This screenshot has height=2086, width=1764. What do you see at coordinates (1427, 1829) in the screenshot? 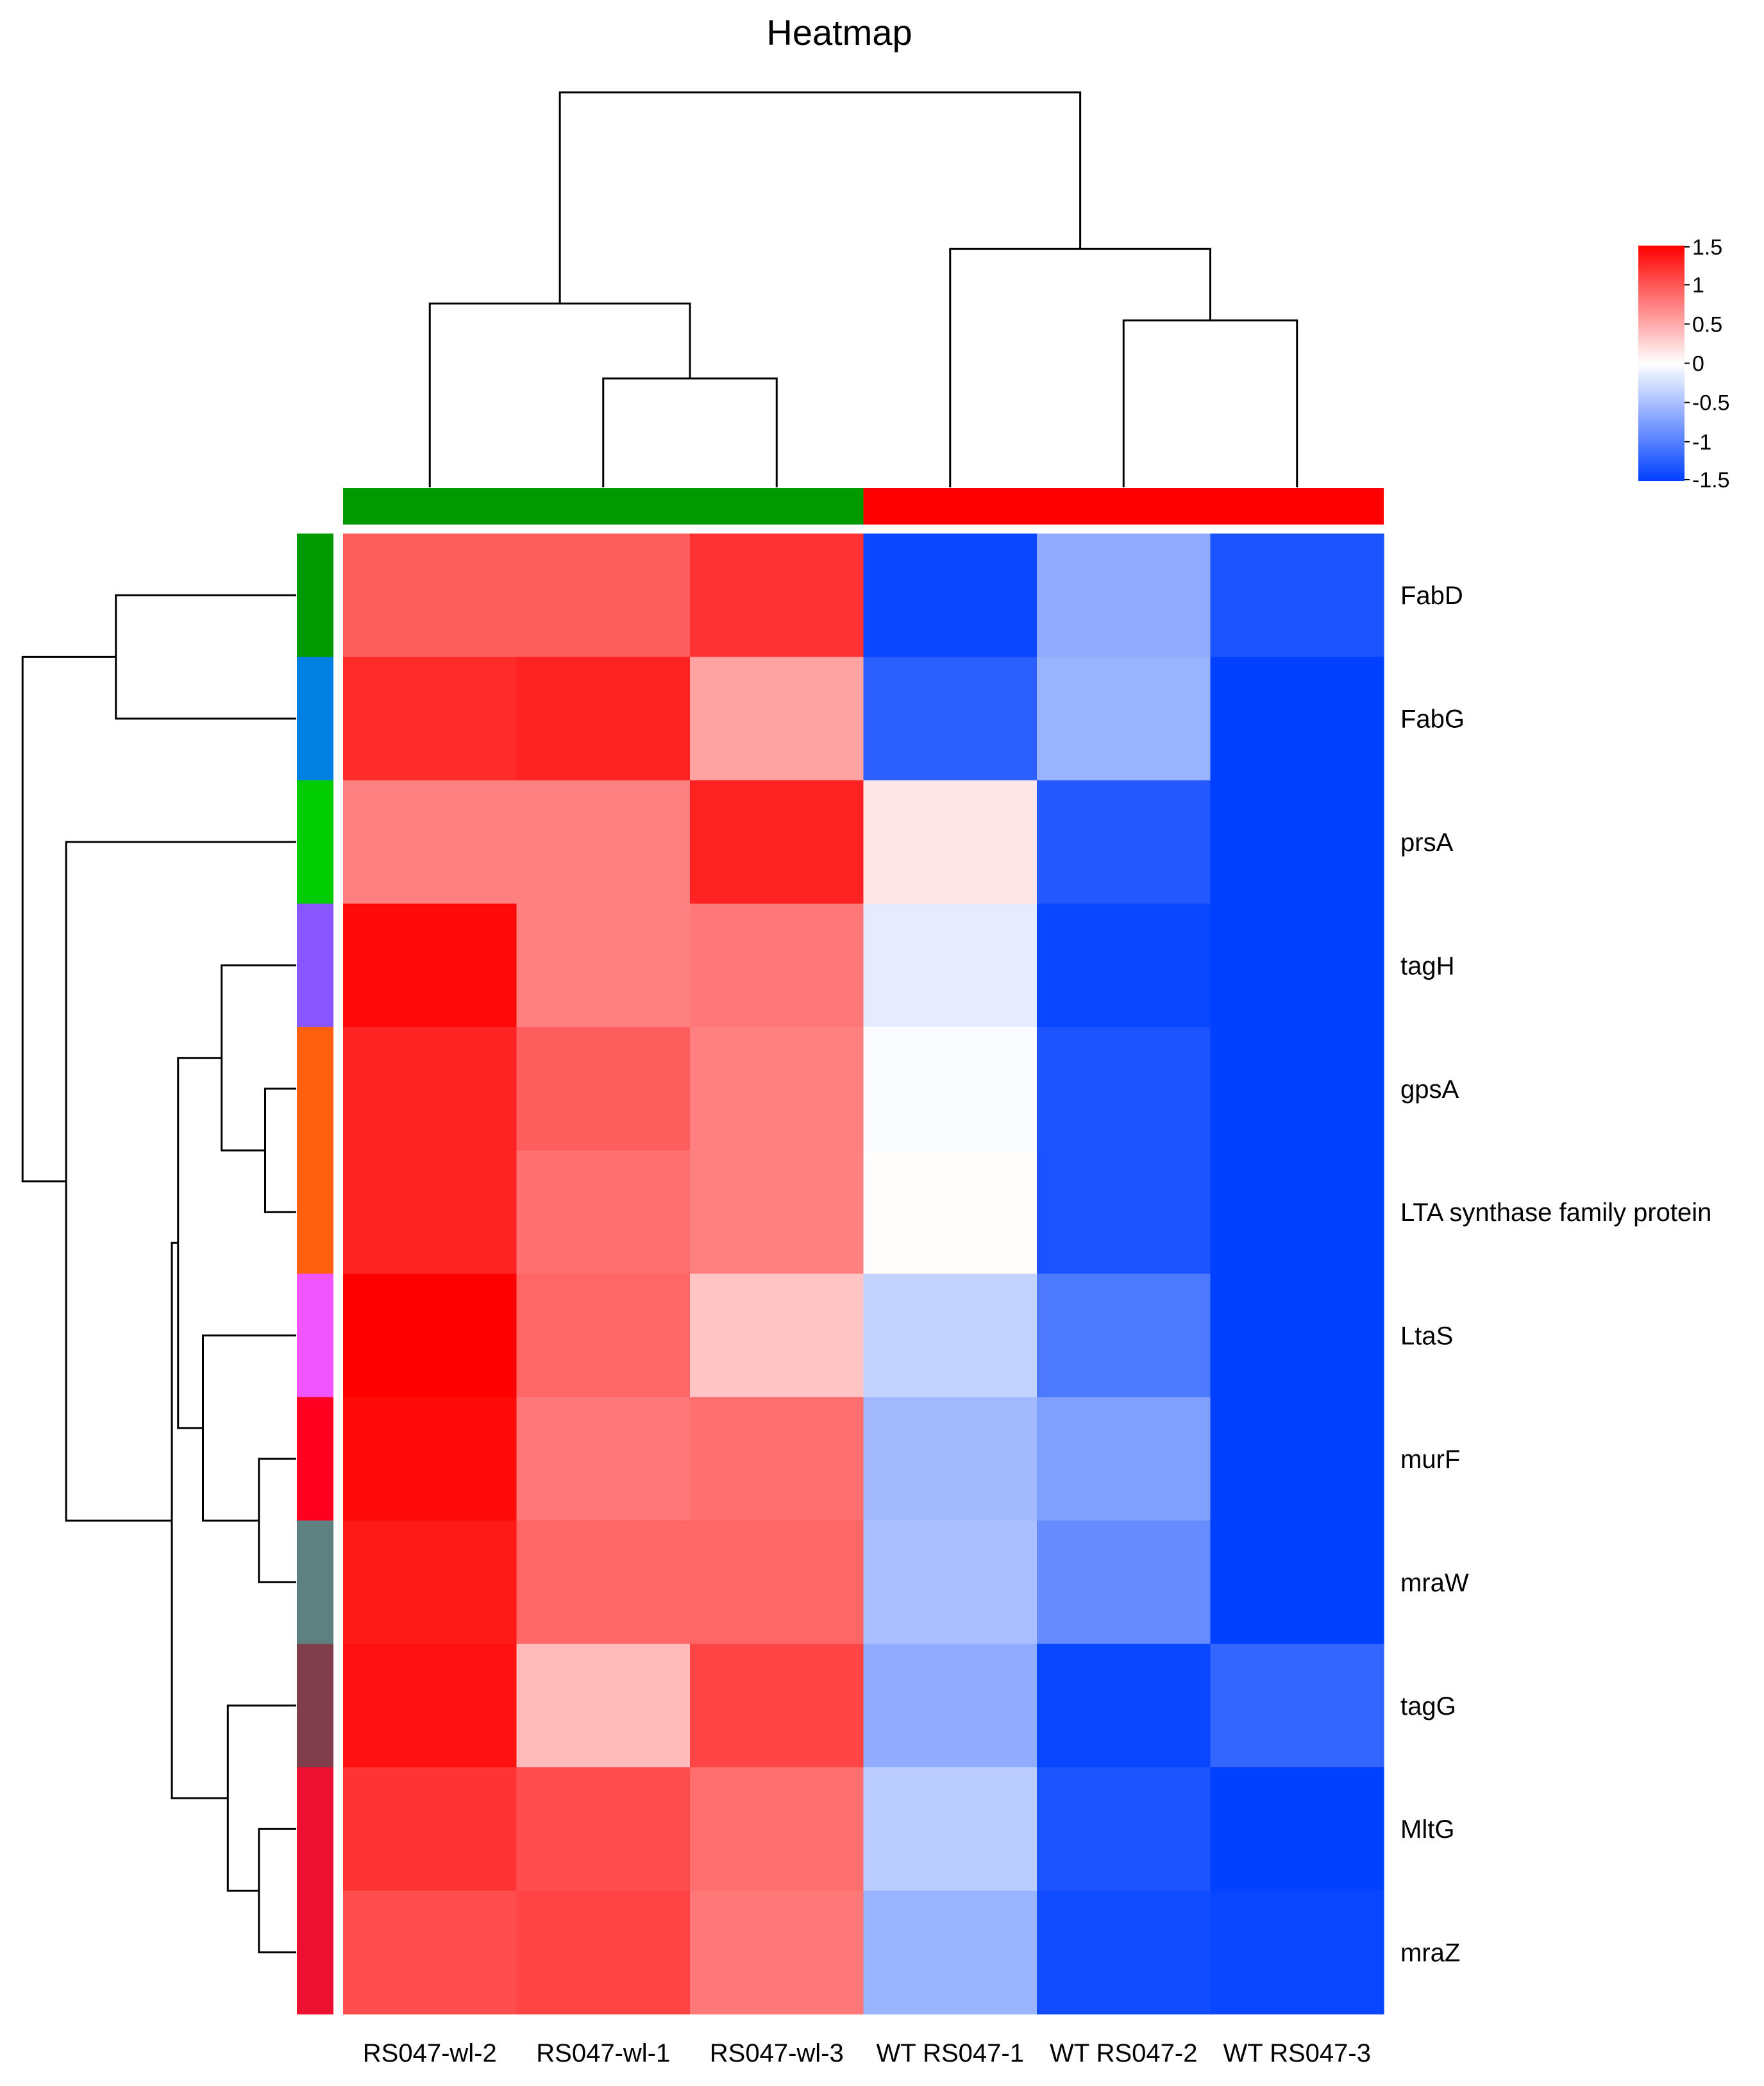
I see `row-label: MltG` at bounding box center [1427, 1829].